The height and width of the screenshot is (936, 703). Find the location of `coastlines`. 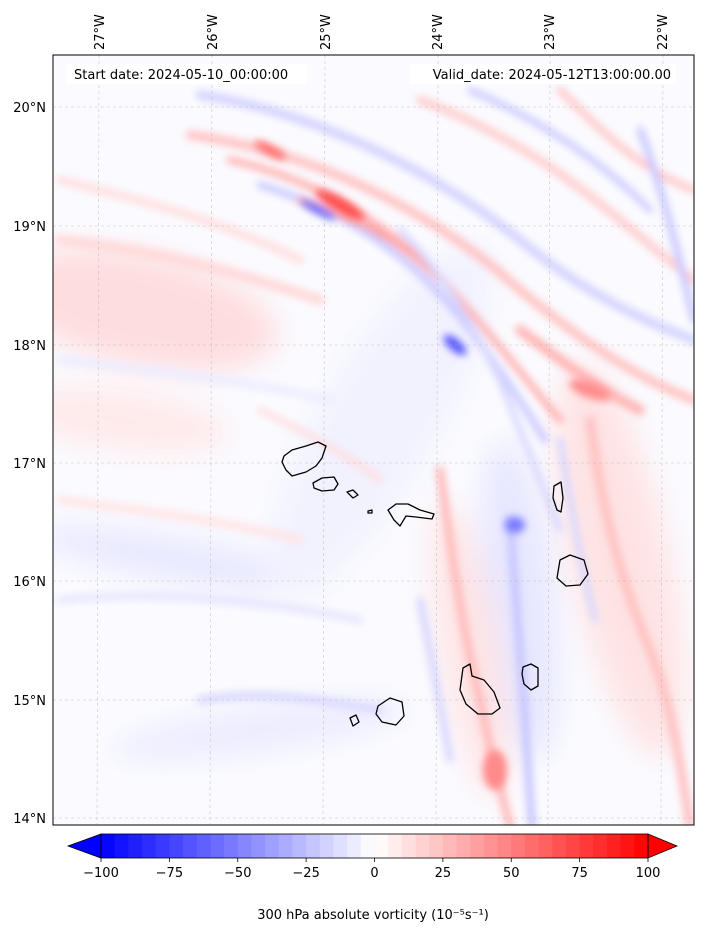

coastlines is located at coordinates (435, 584).